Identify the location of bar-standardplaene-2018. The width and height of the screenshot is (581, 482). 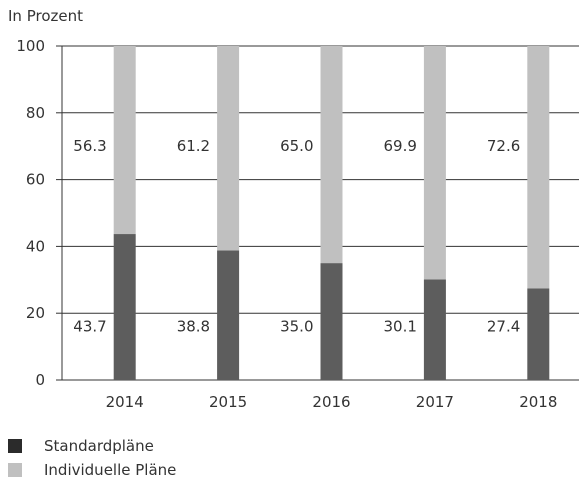
(538, 334).